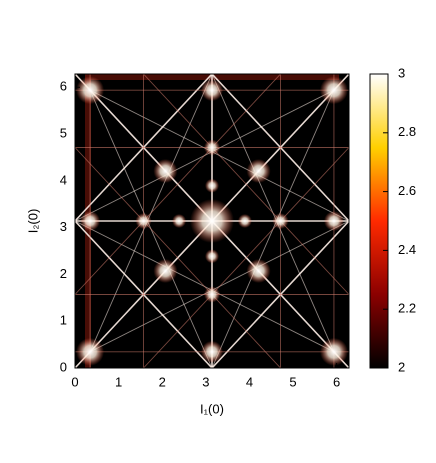 The height and width of the screenshot is (463, 436). I want to click on y-tick-label: 4, so click(63, 179).